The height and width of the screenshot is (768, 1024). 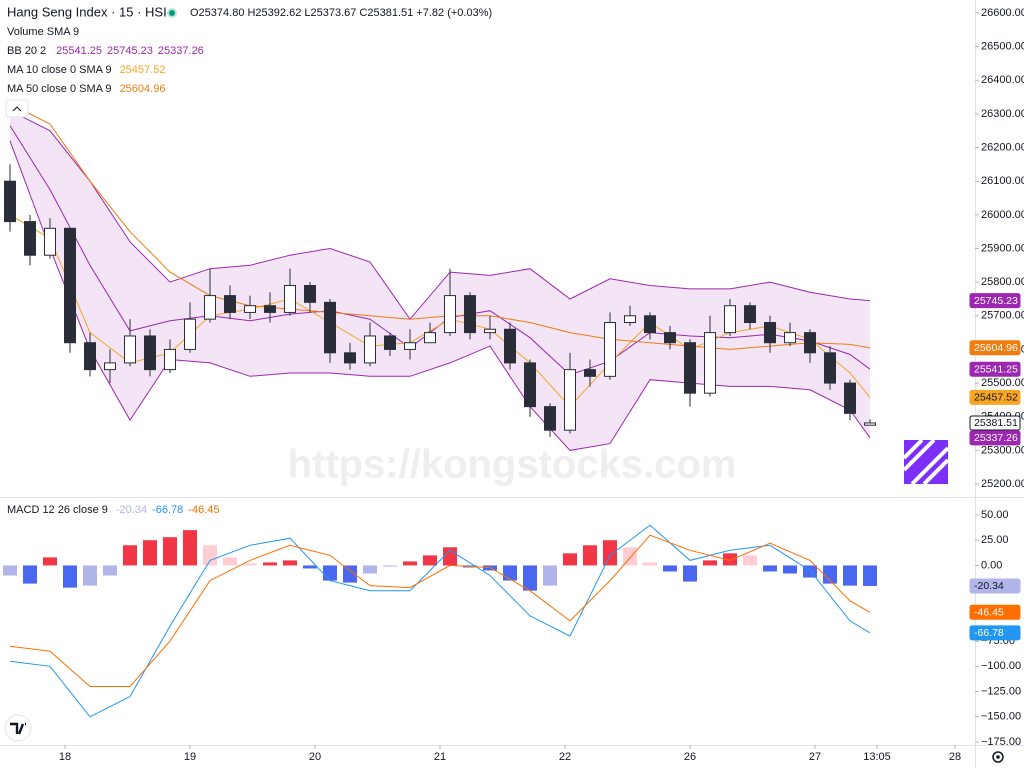 I want to click on x-tick-label: 22, so click(x=565, y=757).